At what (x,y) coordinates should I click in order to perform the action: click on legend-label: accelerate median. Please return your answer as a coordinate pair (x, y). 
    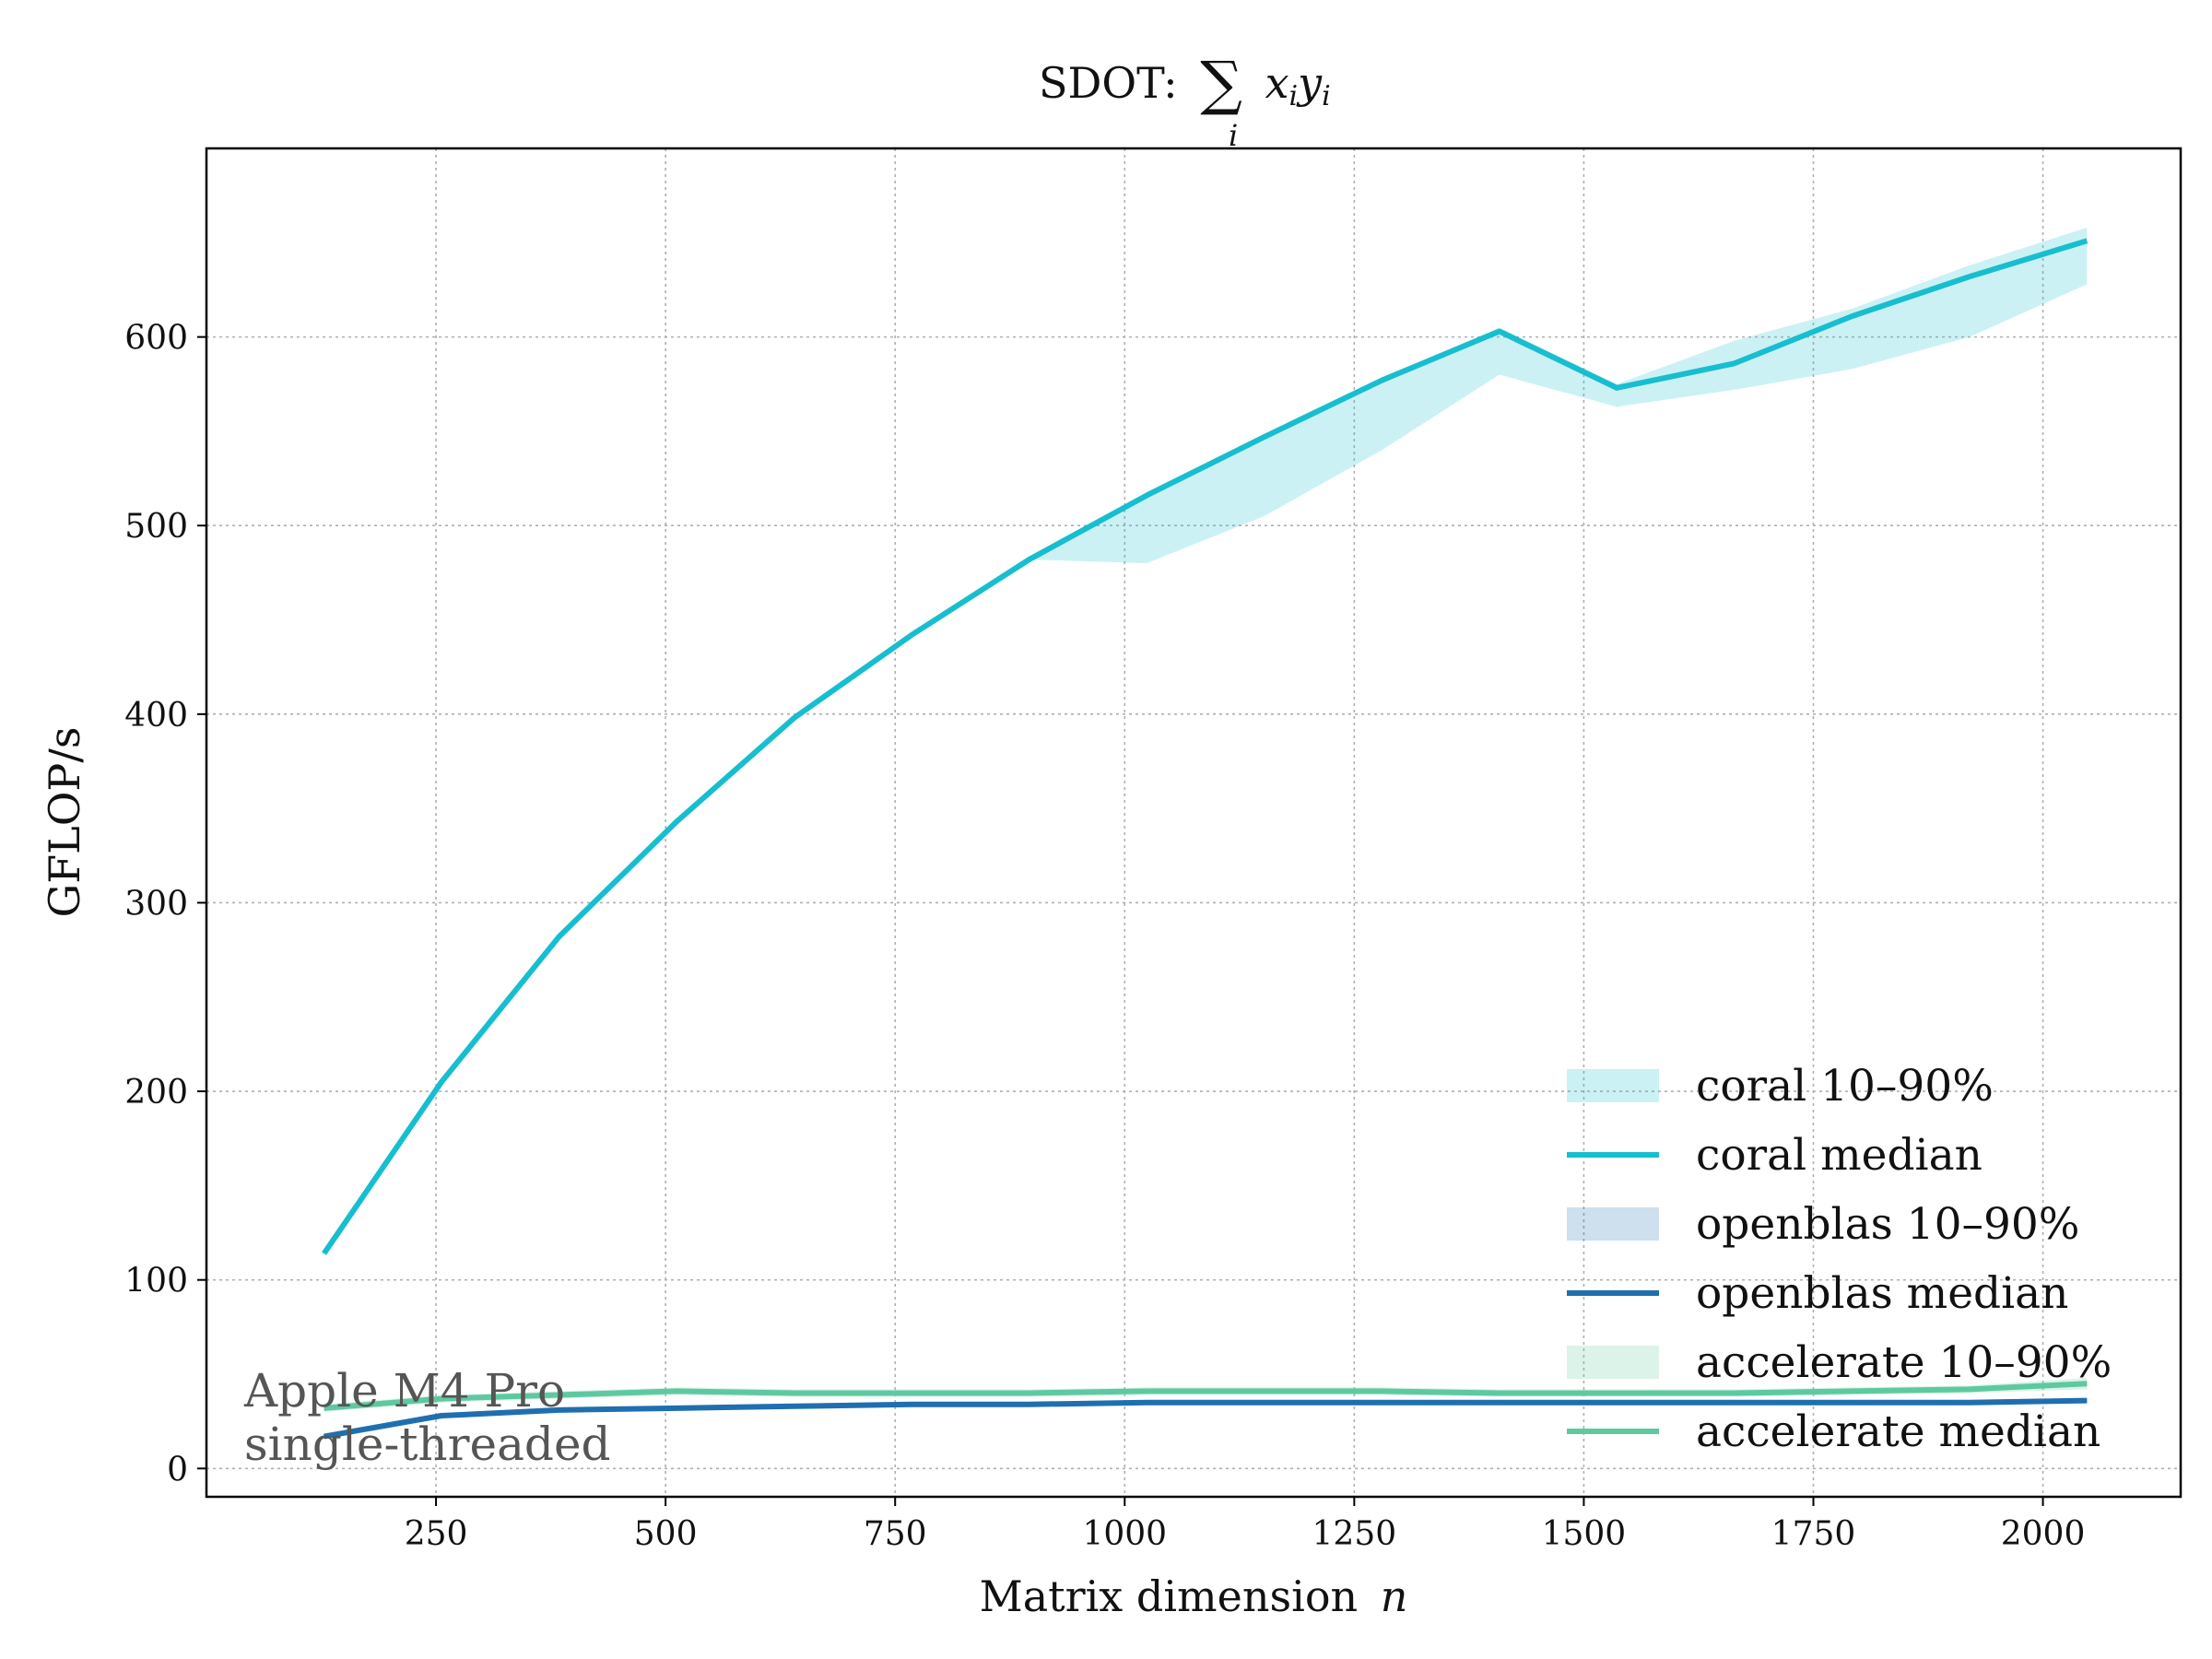
    Looking at the image, I should click on (1898, 1431).